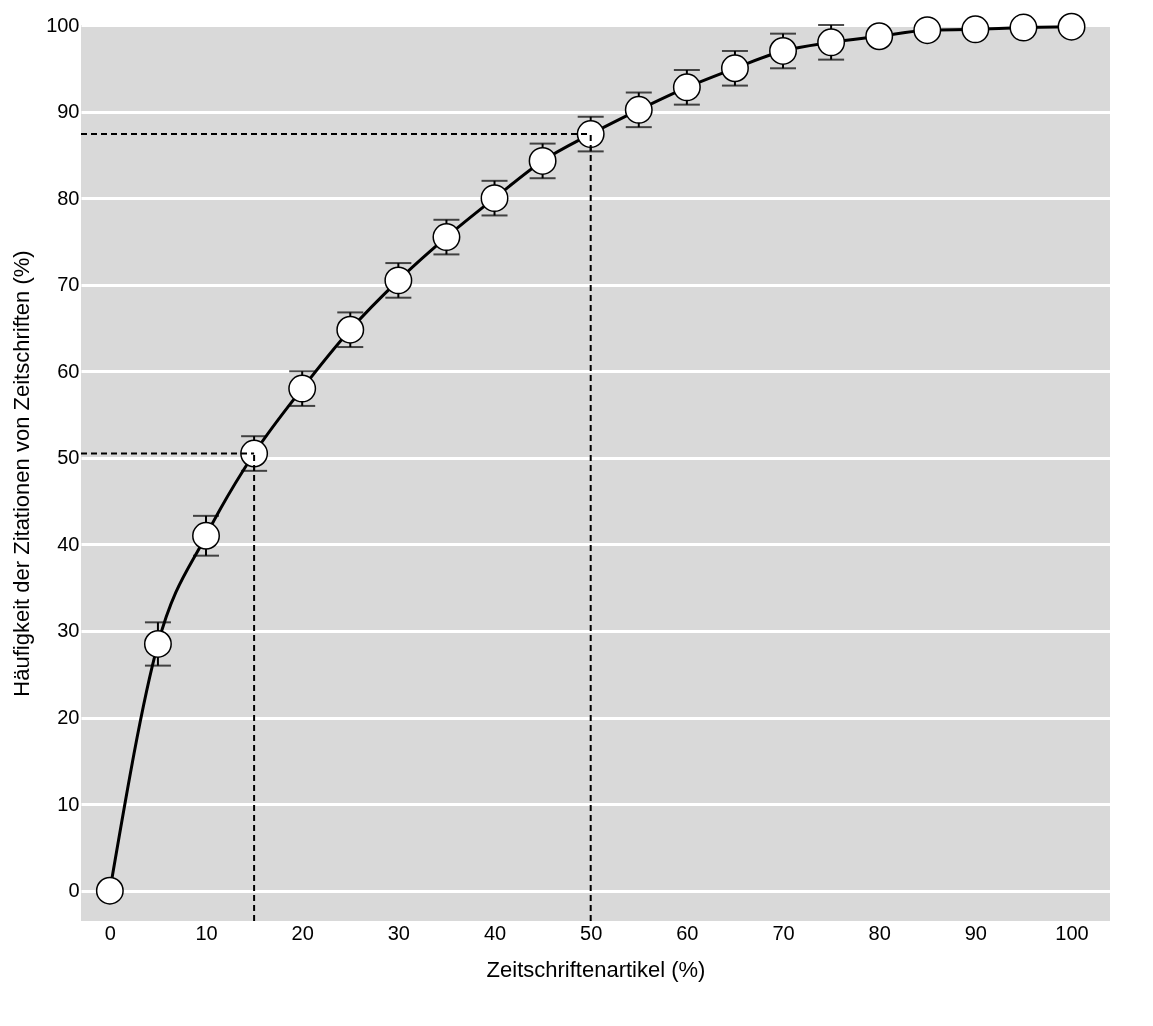 Image resolution: width=1153 pixels, height=1026 pixels. Describe the element at coordinates (68, 803) in the screenshot. I see `y-tick-label: 10` at that location.